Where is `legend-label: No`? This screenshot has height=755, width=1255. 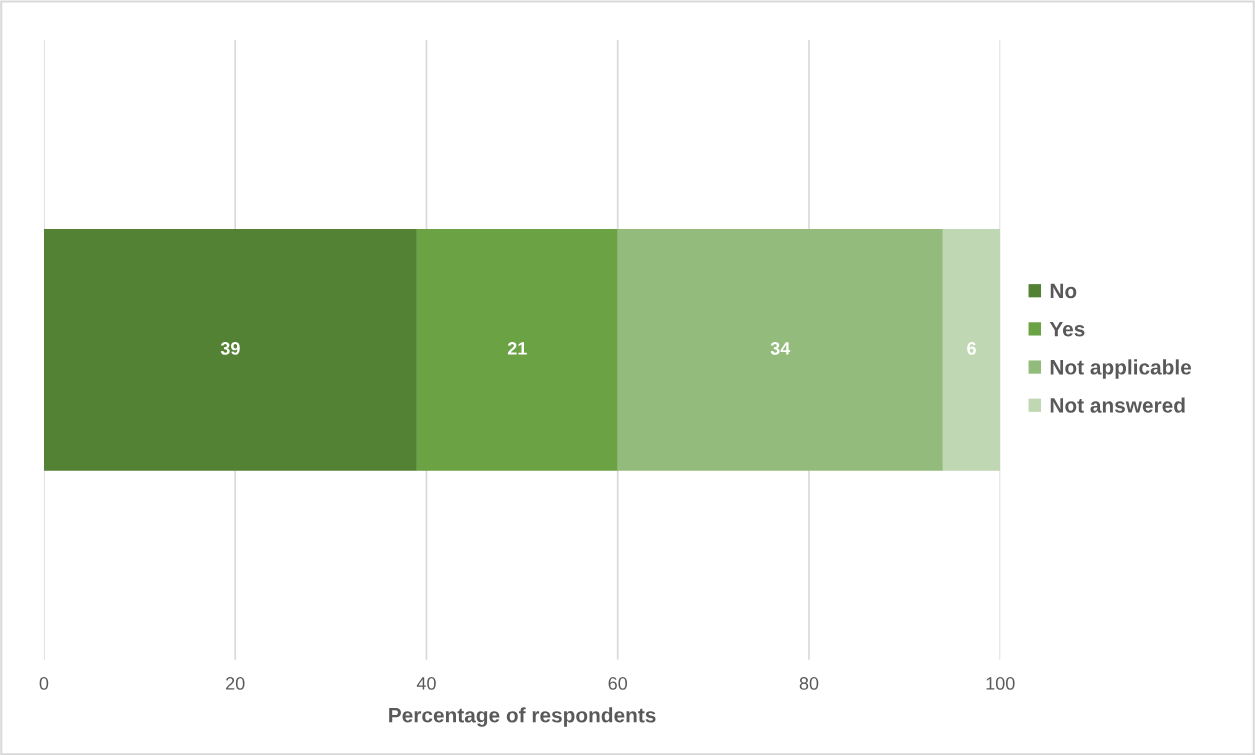 legend-label: No is located at coordinates (1063, 291).